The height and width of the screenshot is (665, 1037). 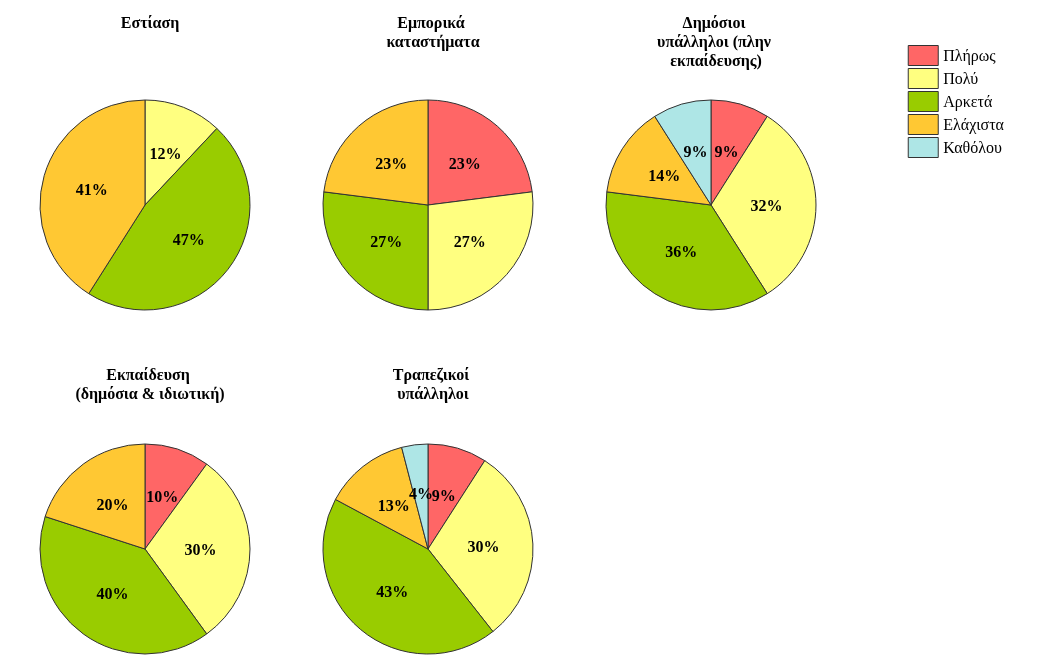 I want to click on chart-title: Δημόσιοι υπάλληλοι (πλην εκπαίδευσης), so click(x=716, y=42).